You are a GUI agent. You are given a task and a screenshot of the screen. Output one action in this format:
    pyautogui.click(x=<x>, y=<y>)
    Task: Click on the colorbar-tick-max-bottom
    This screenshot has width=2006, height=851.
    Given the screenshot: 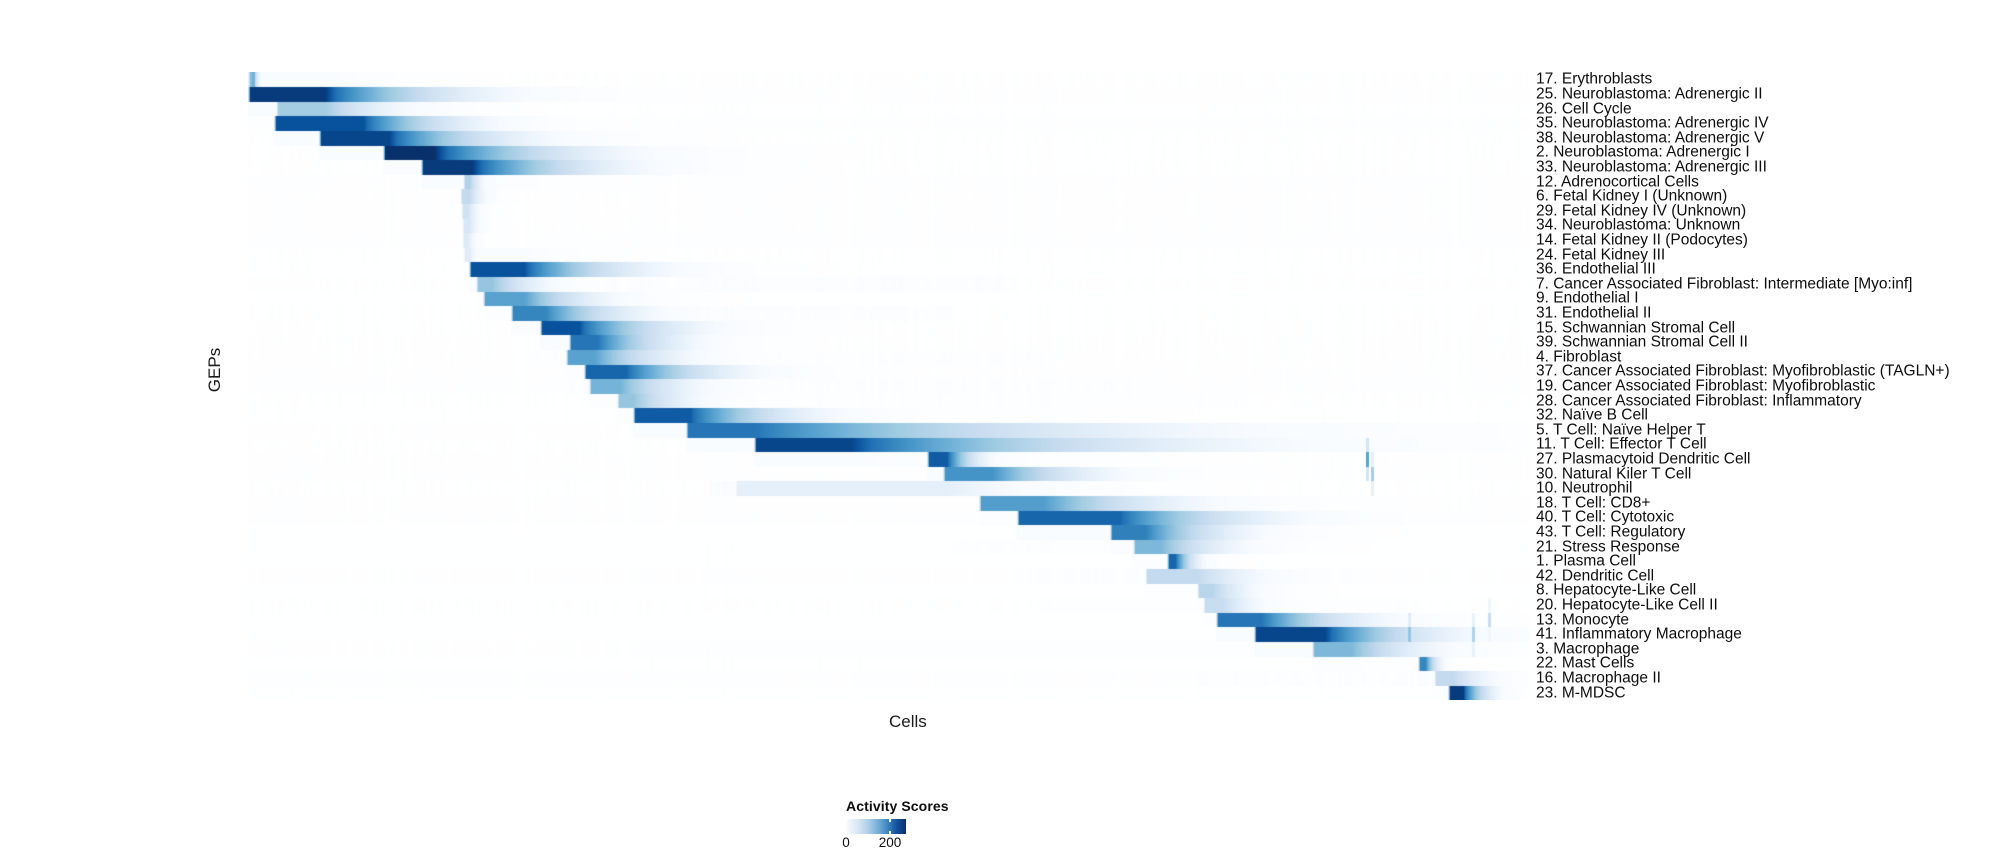 What is the action you would take?
    pyautogui.click(x=890, y=833)
    